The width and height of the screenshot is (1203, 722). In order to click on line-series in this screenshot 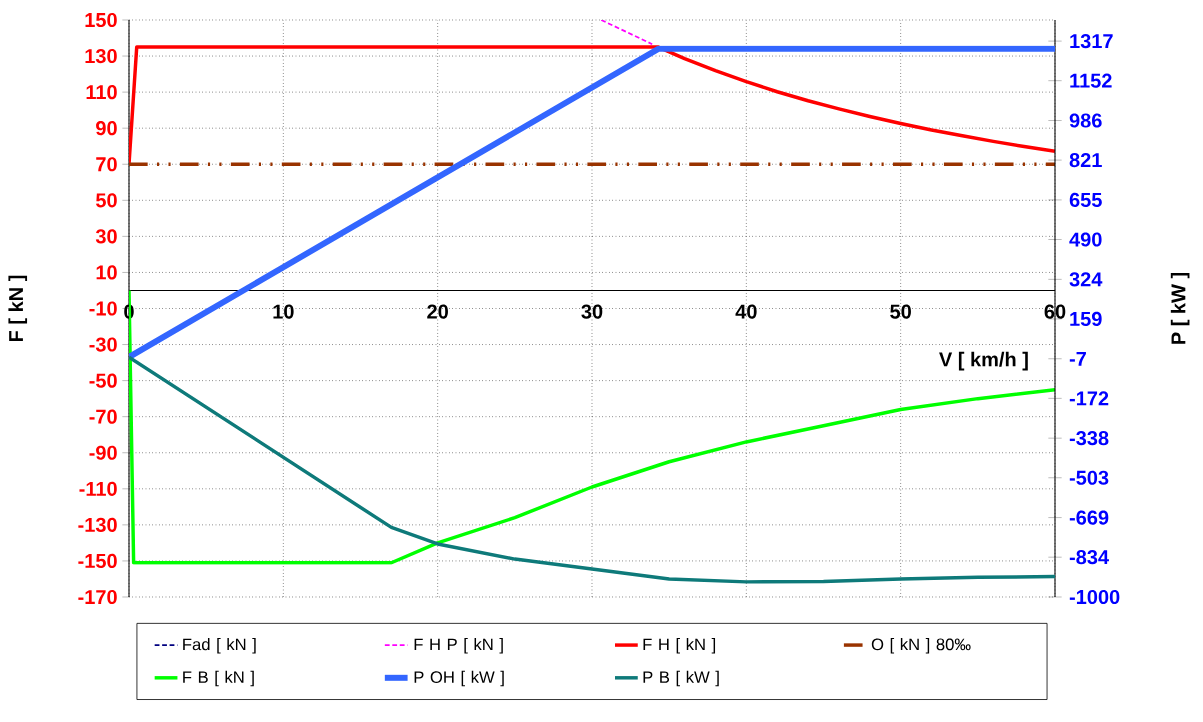, I will do `click(592, 105)`.